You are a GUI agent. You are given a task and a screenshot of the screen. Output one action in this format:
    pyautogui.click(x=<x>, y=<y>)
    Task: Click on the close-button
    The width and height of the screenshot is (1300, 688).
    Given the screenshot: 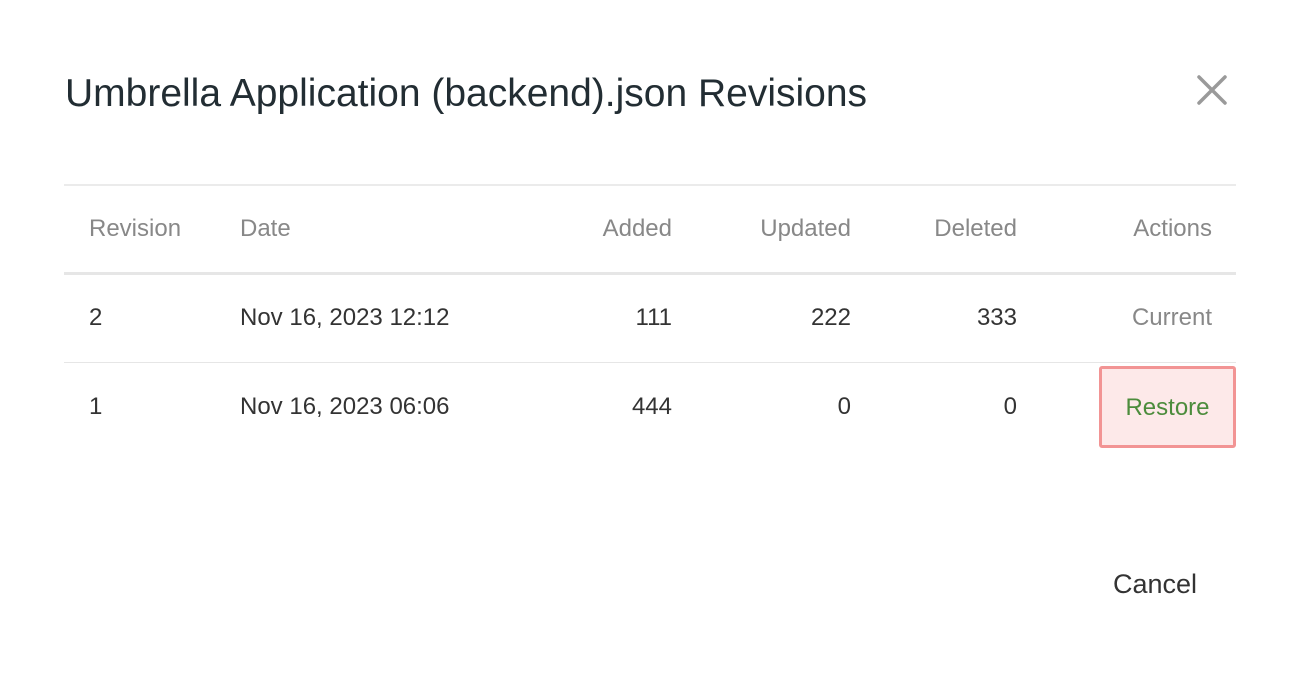 What is the action you would take?
    pyautogui.click(x=1212, y=90)
    